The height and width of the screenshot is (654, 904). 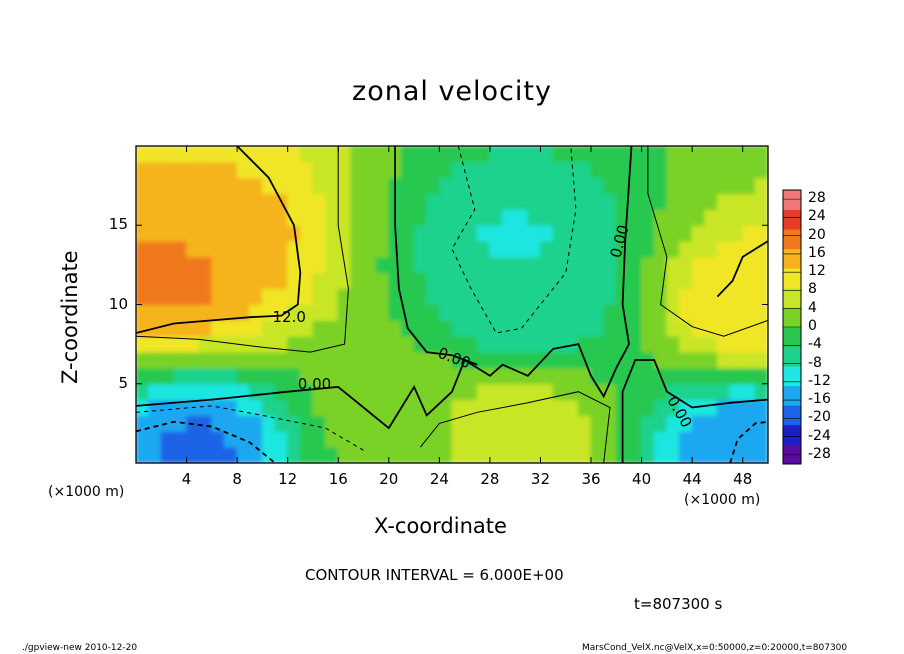 What do you see at coordinates (812, 307) in the screenshot?
I see `colorbar-label: 4` at bounding box center [812, 307].